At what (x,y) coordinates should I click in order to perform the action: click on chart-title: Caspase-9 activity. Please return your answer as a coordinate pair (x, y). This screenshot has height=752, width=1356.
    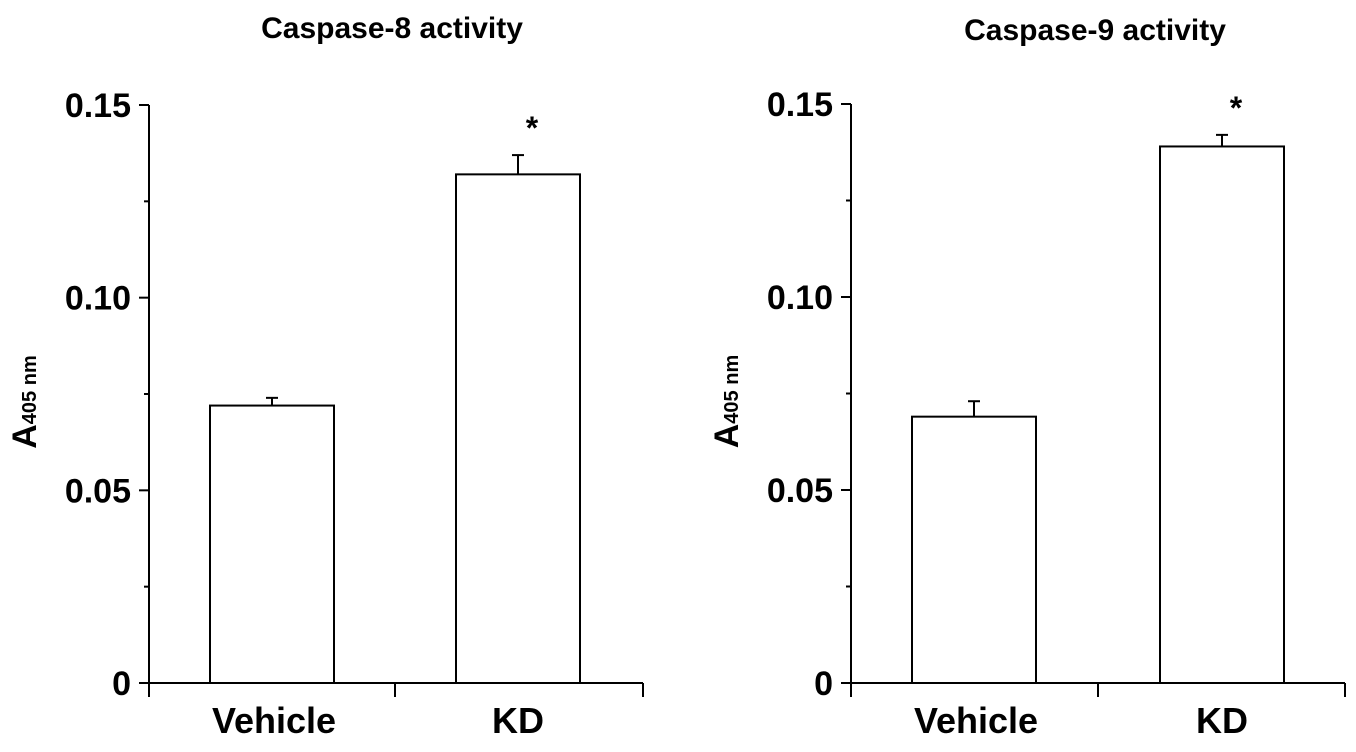
    Looking at the image, I should click on (1095, 30).